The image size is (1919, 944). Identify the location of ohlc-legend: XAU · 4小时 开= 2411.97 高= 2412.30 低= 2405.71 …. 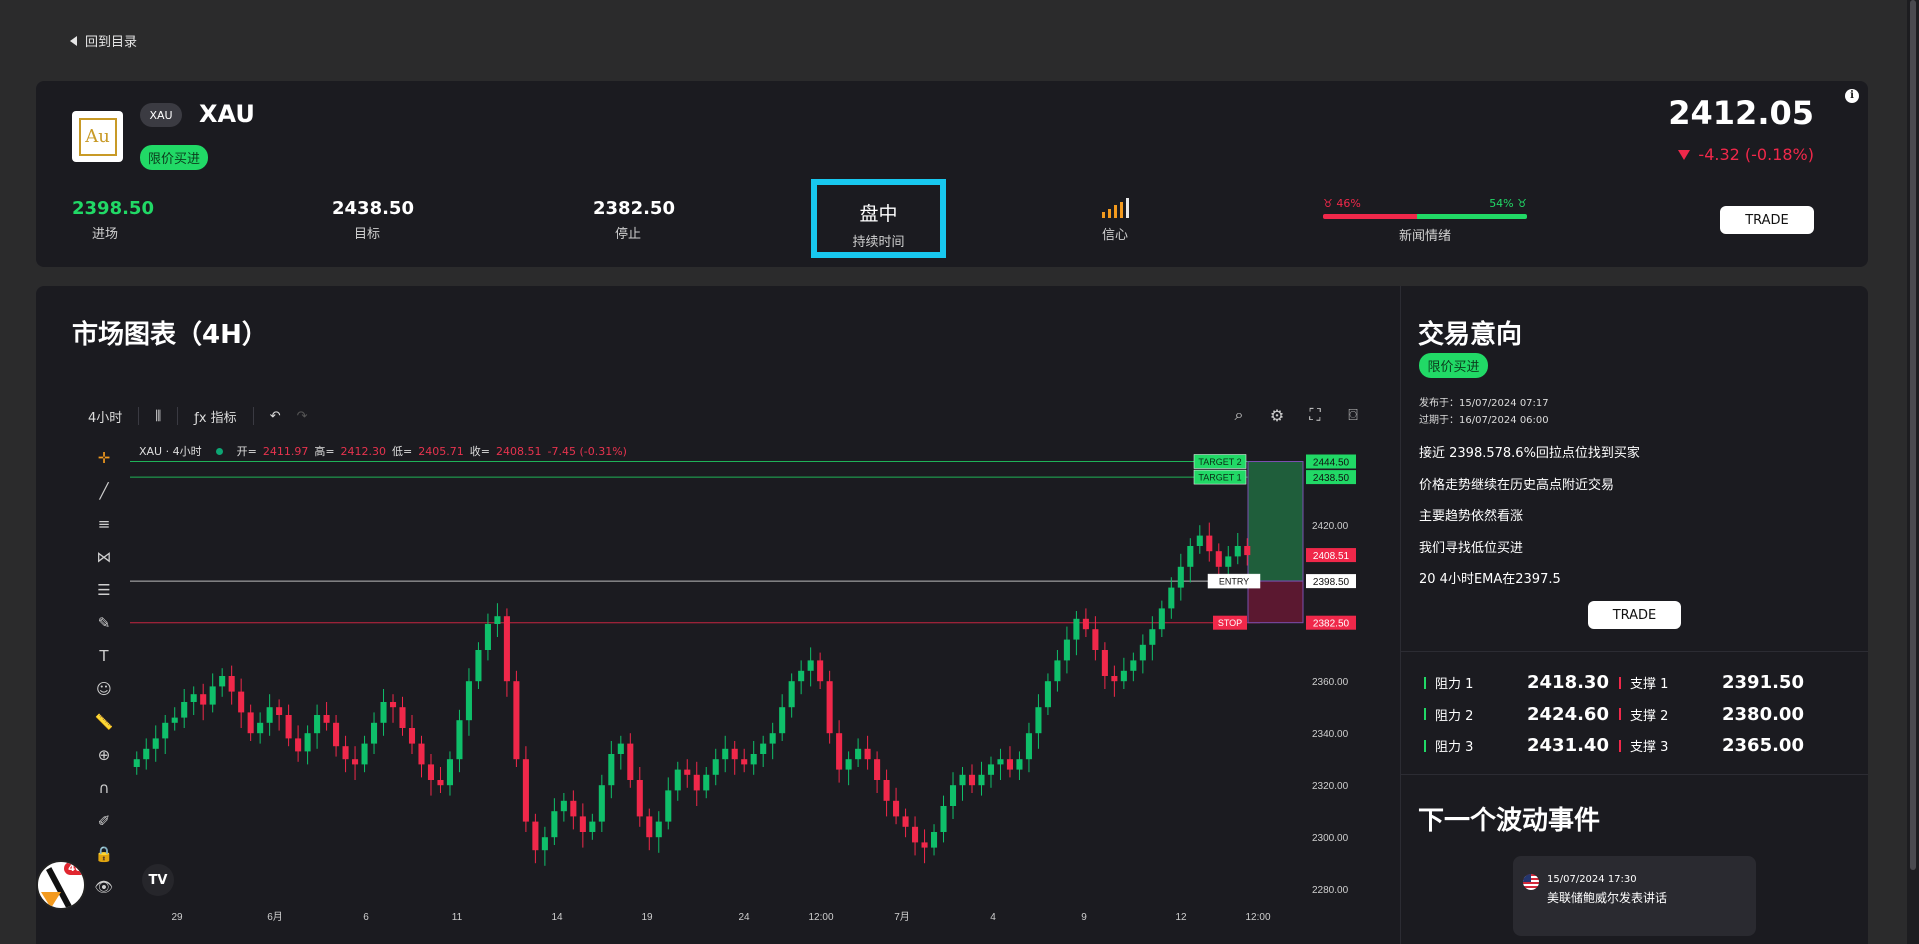
(383, 451).